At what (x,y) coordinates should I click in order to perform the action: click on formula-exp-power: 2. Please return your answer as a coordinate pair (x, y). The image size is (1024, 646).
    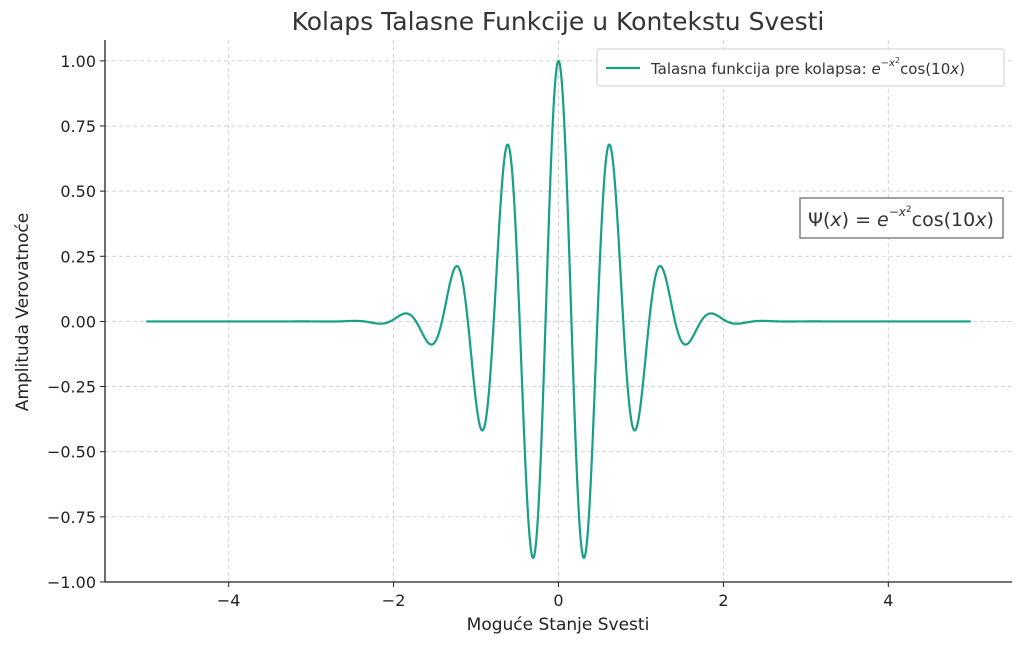
    Looking at the image, I should click on (909, 210).